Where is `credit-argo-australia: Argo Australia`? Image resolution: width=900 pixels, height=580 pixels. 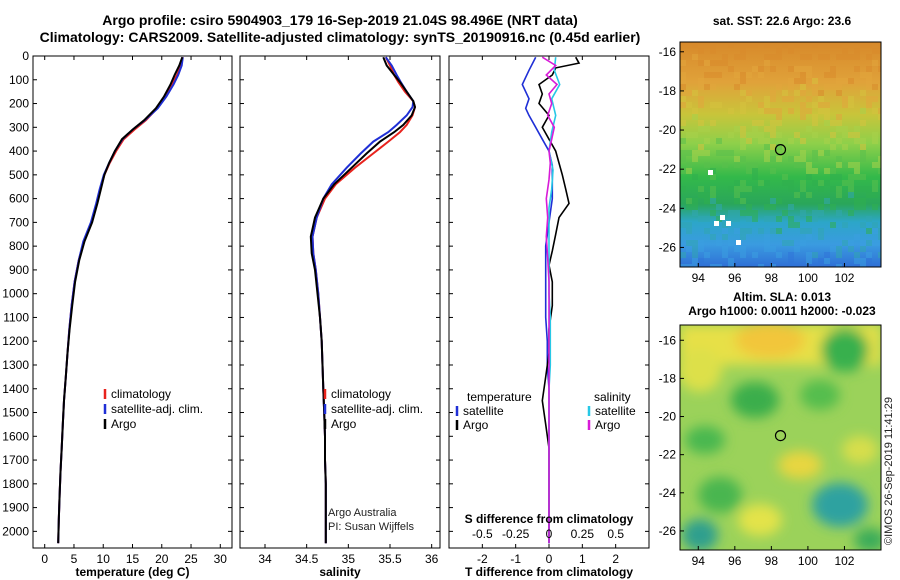 credit-argo-australia: Argo Australia is located at coordinates (362, 513).